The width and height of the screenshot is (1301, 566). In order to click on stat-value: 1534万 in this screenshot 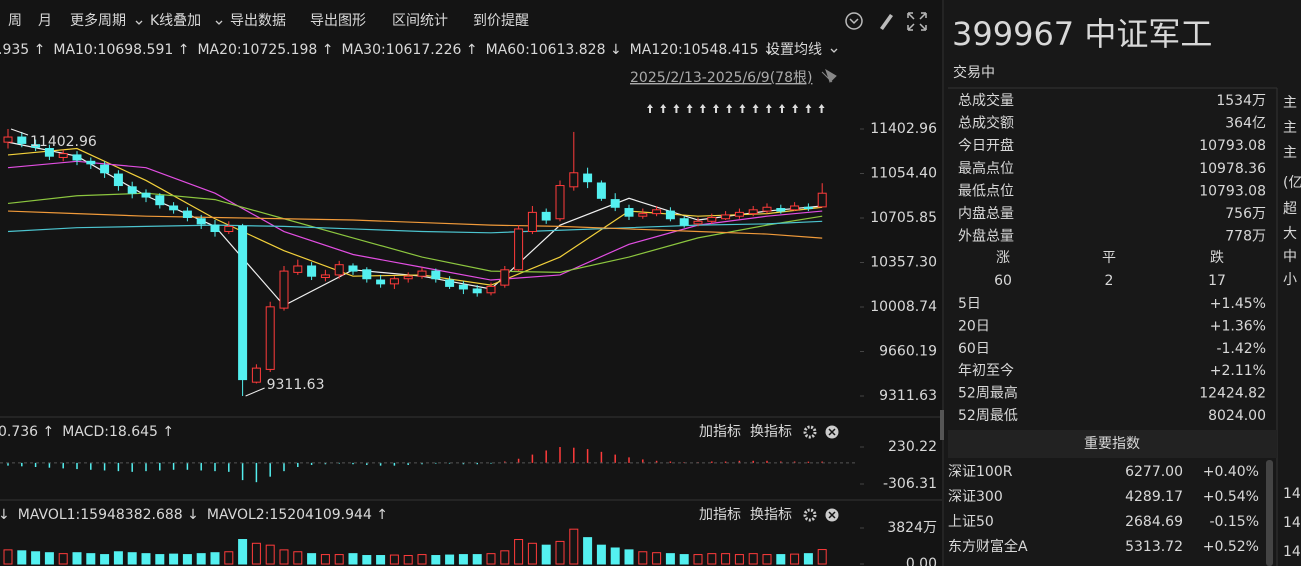, I will do `click(1241, 101)`.